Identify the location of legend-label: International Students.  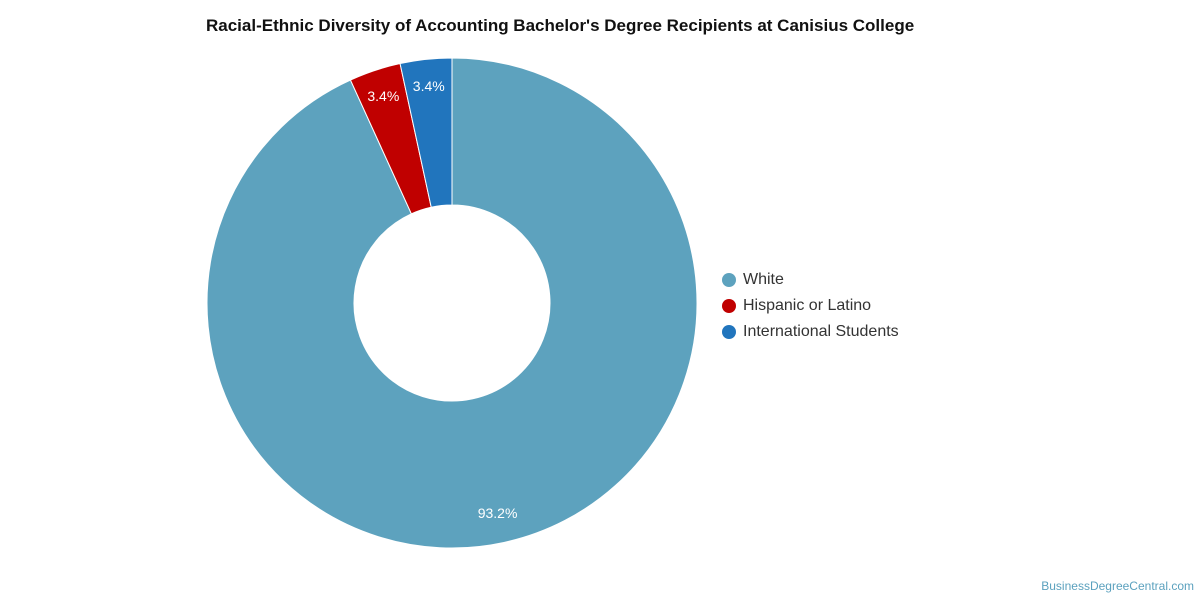
(821, 331).